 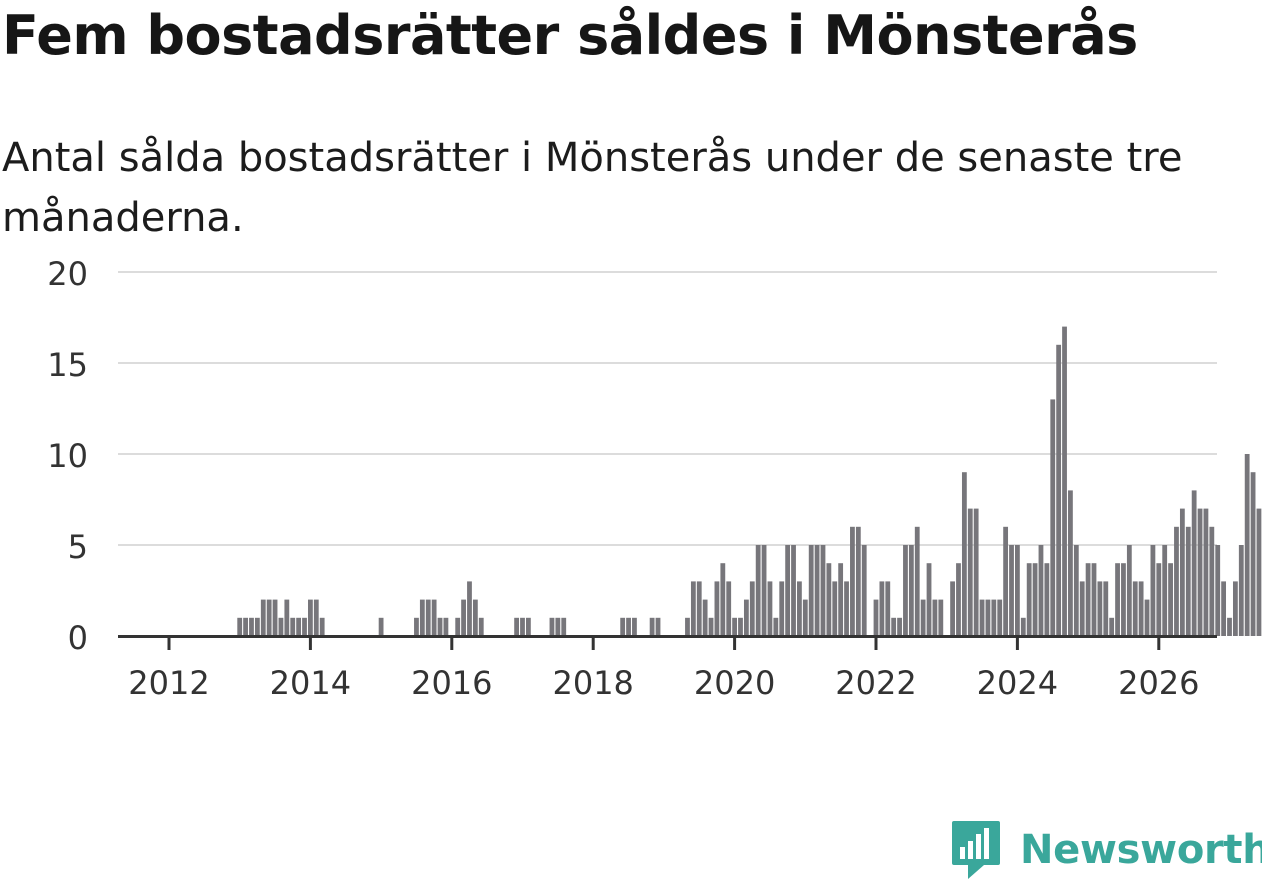 What do you see at coordinates (67, 274) in the screenshot?
I see `y-tick-label: 20` at bounding box center [67, 274].